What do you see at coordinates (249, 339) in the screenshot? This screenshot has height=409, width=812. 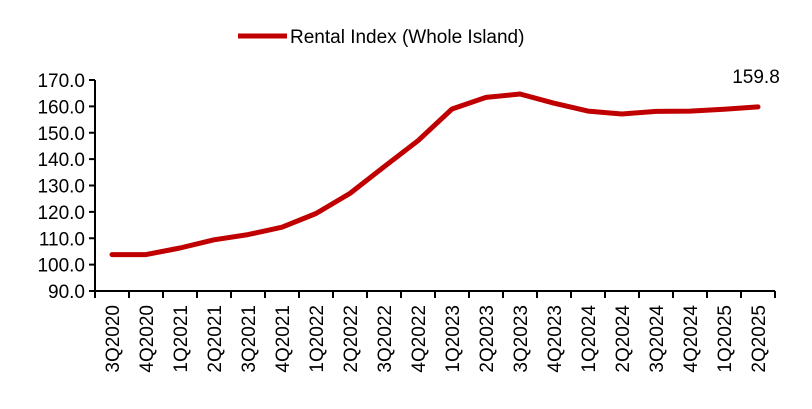 I see `x-tick-label: 3Q2021` at bounding box center [249, 339].